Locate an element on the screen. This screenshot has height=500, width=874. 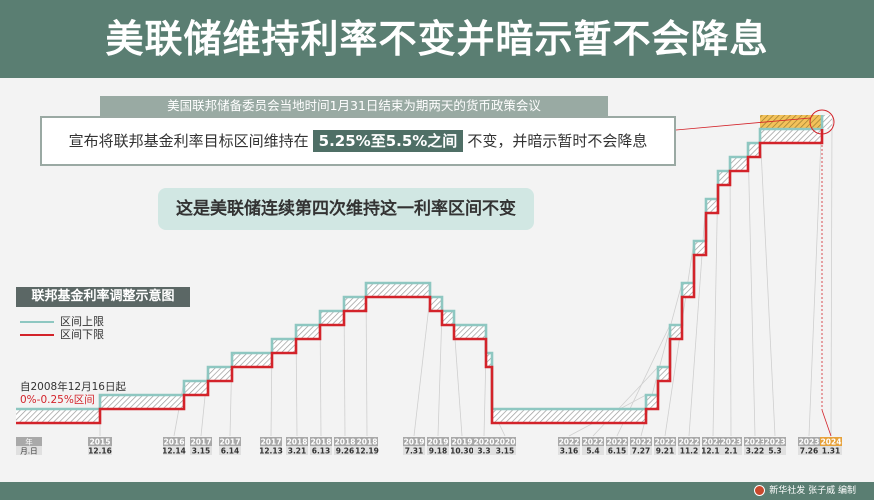
decision-prefix: 宣布将联邦基金利率目标区间维持在 is located at coordinates (188, 141).